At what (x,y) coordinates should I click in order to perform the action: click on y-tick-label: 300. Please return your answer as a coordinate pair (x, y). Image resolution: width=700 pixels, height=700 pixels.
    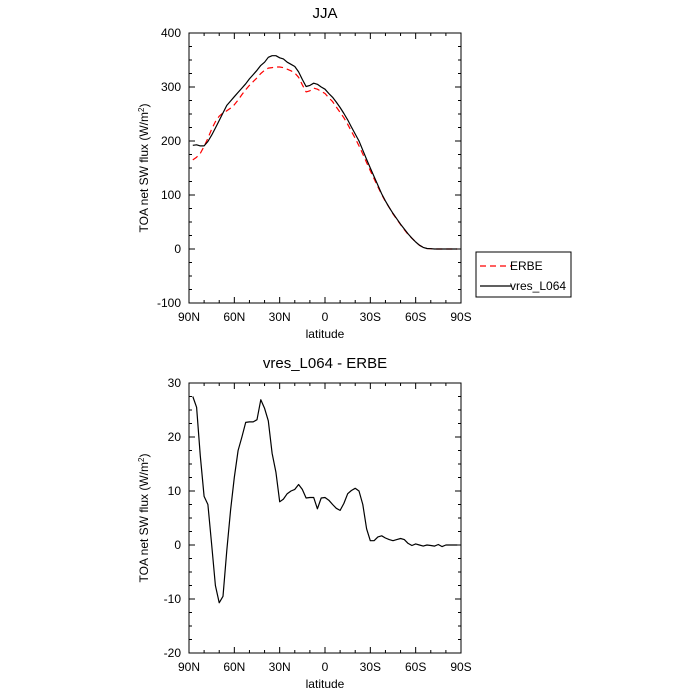
    Looking at the image, I should click on (171, 87).